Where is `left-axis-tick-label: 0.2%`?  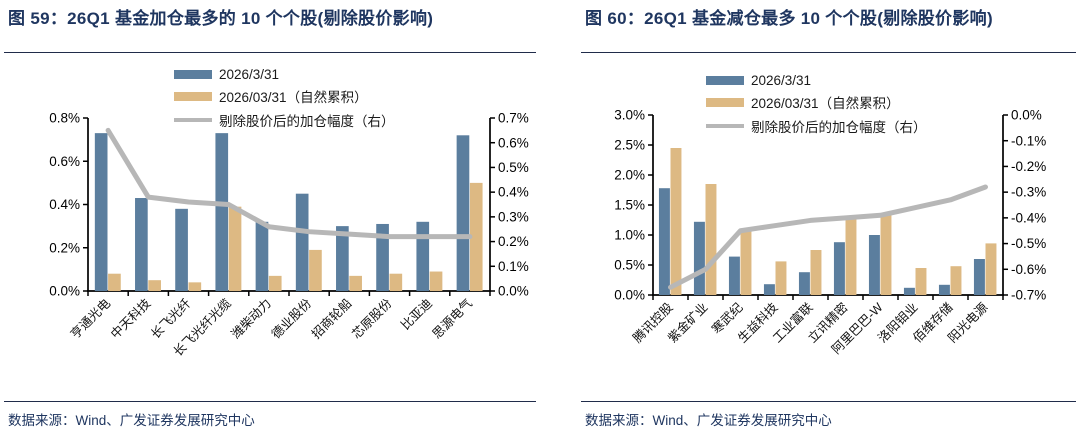
left-axis-tick-label: 0.2% is located at coordinates (64, 247).